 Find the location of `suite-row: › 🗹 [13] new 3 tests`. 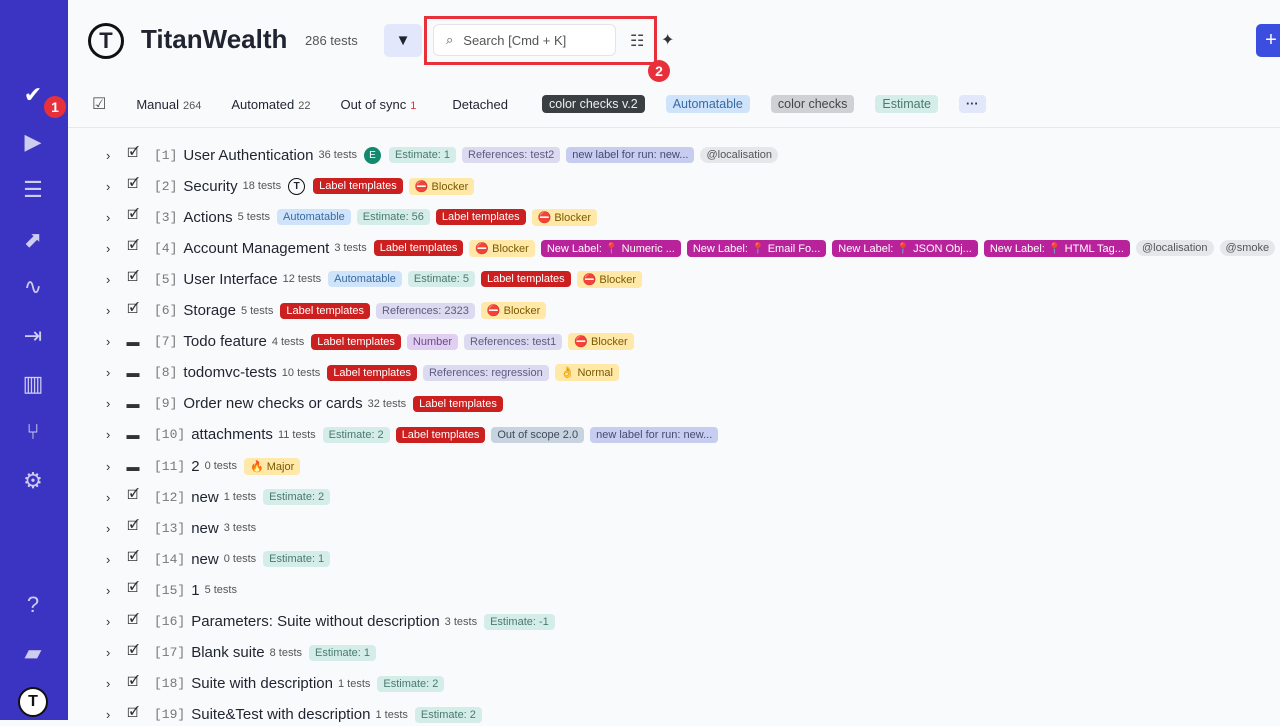

suite-row: › 🗹 [13] new 3 tests is located at coordinates (184, 528).